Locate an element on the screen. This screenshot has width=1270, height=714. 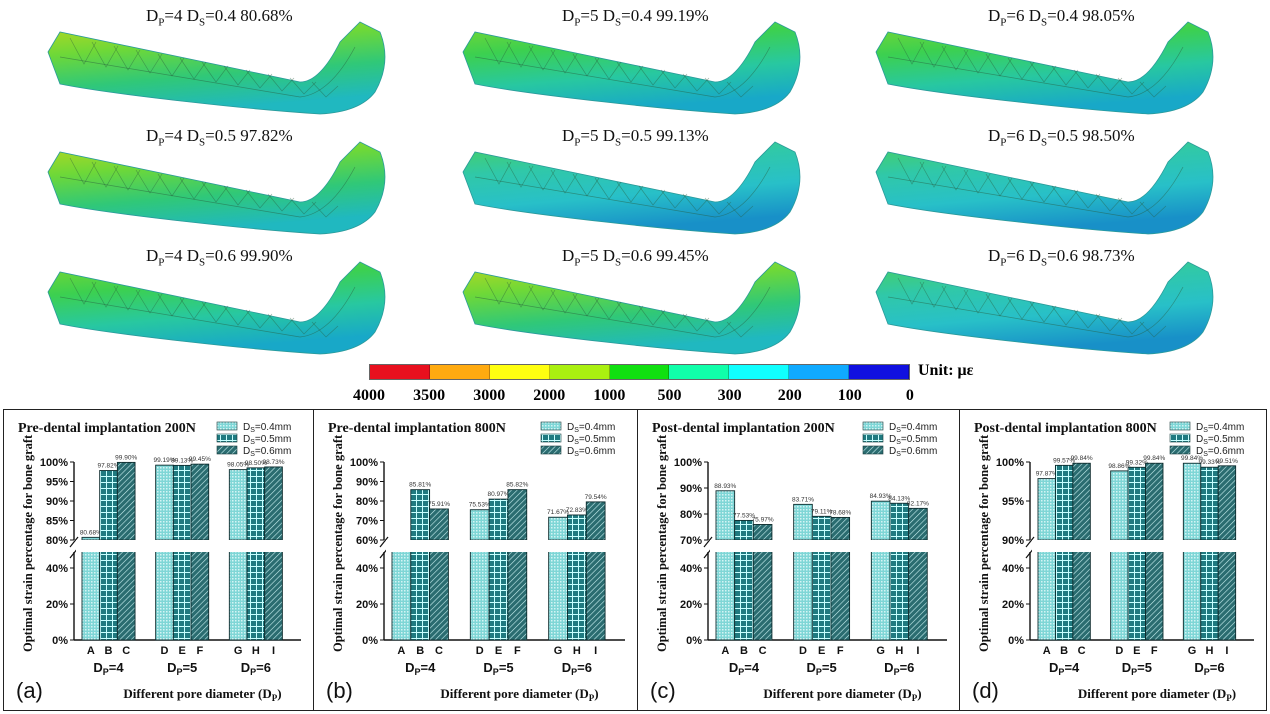
graft-surface is located at coordinates (631, 68).